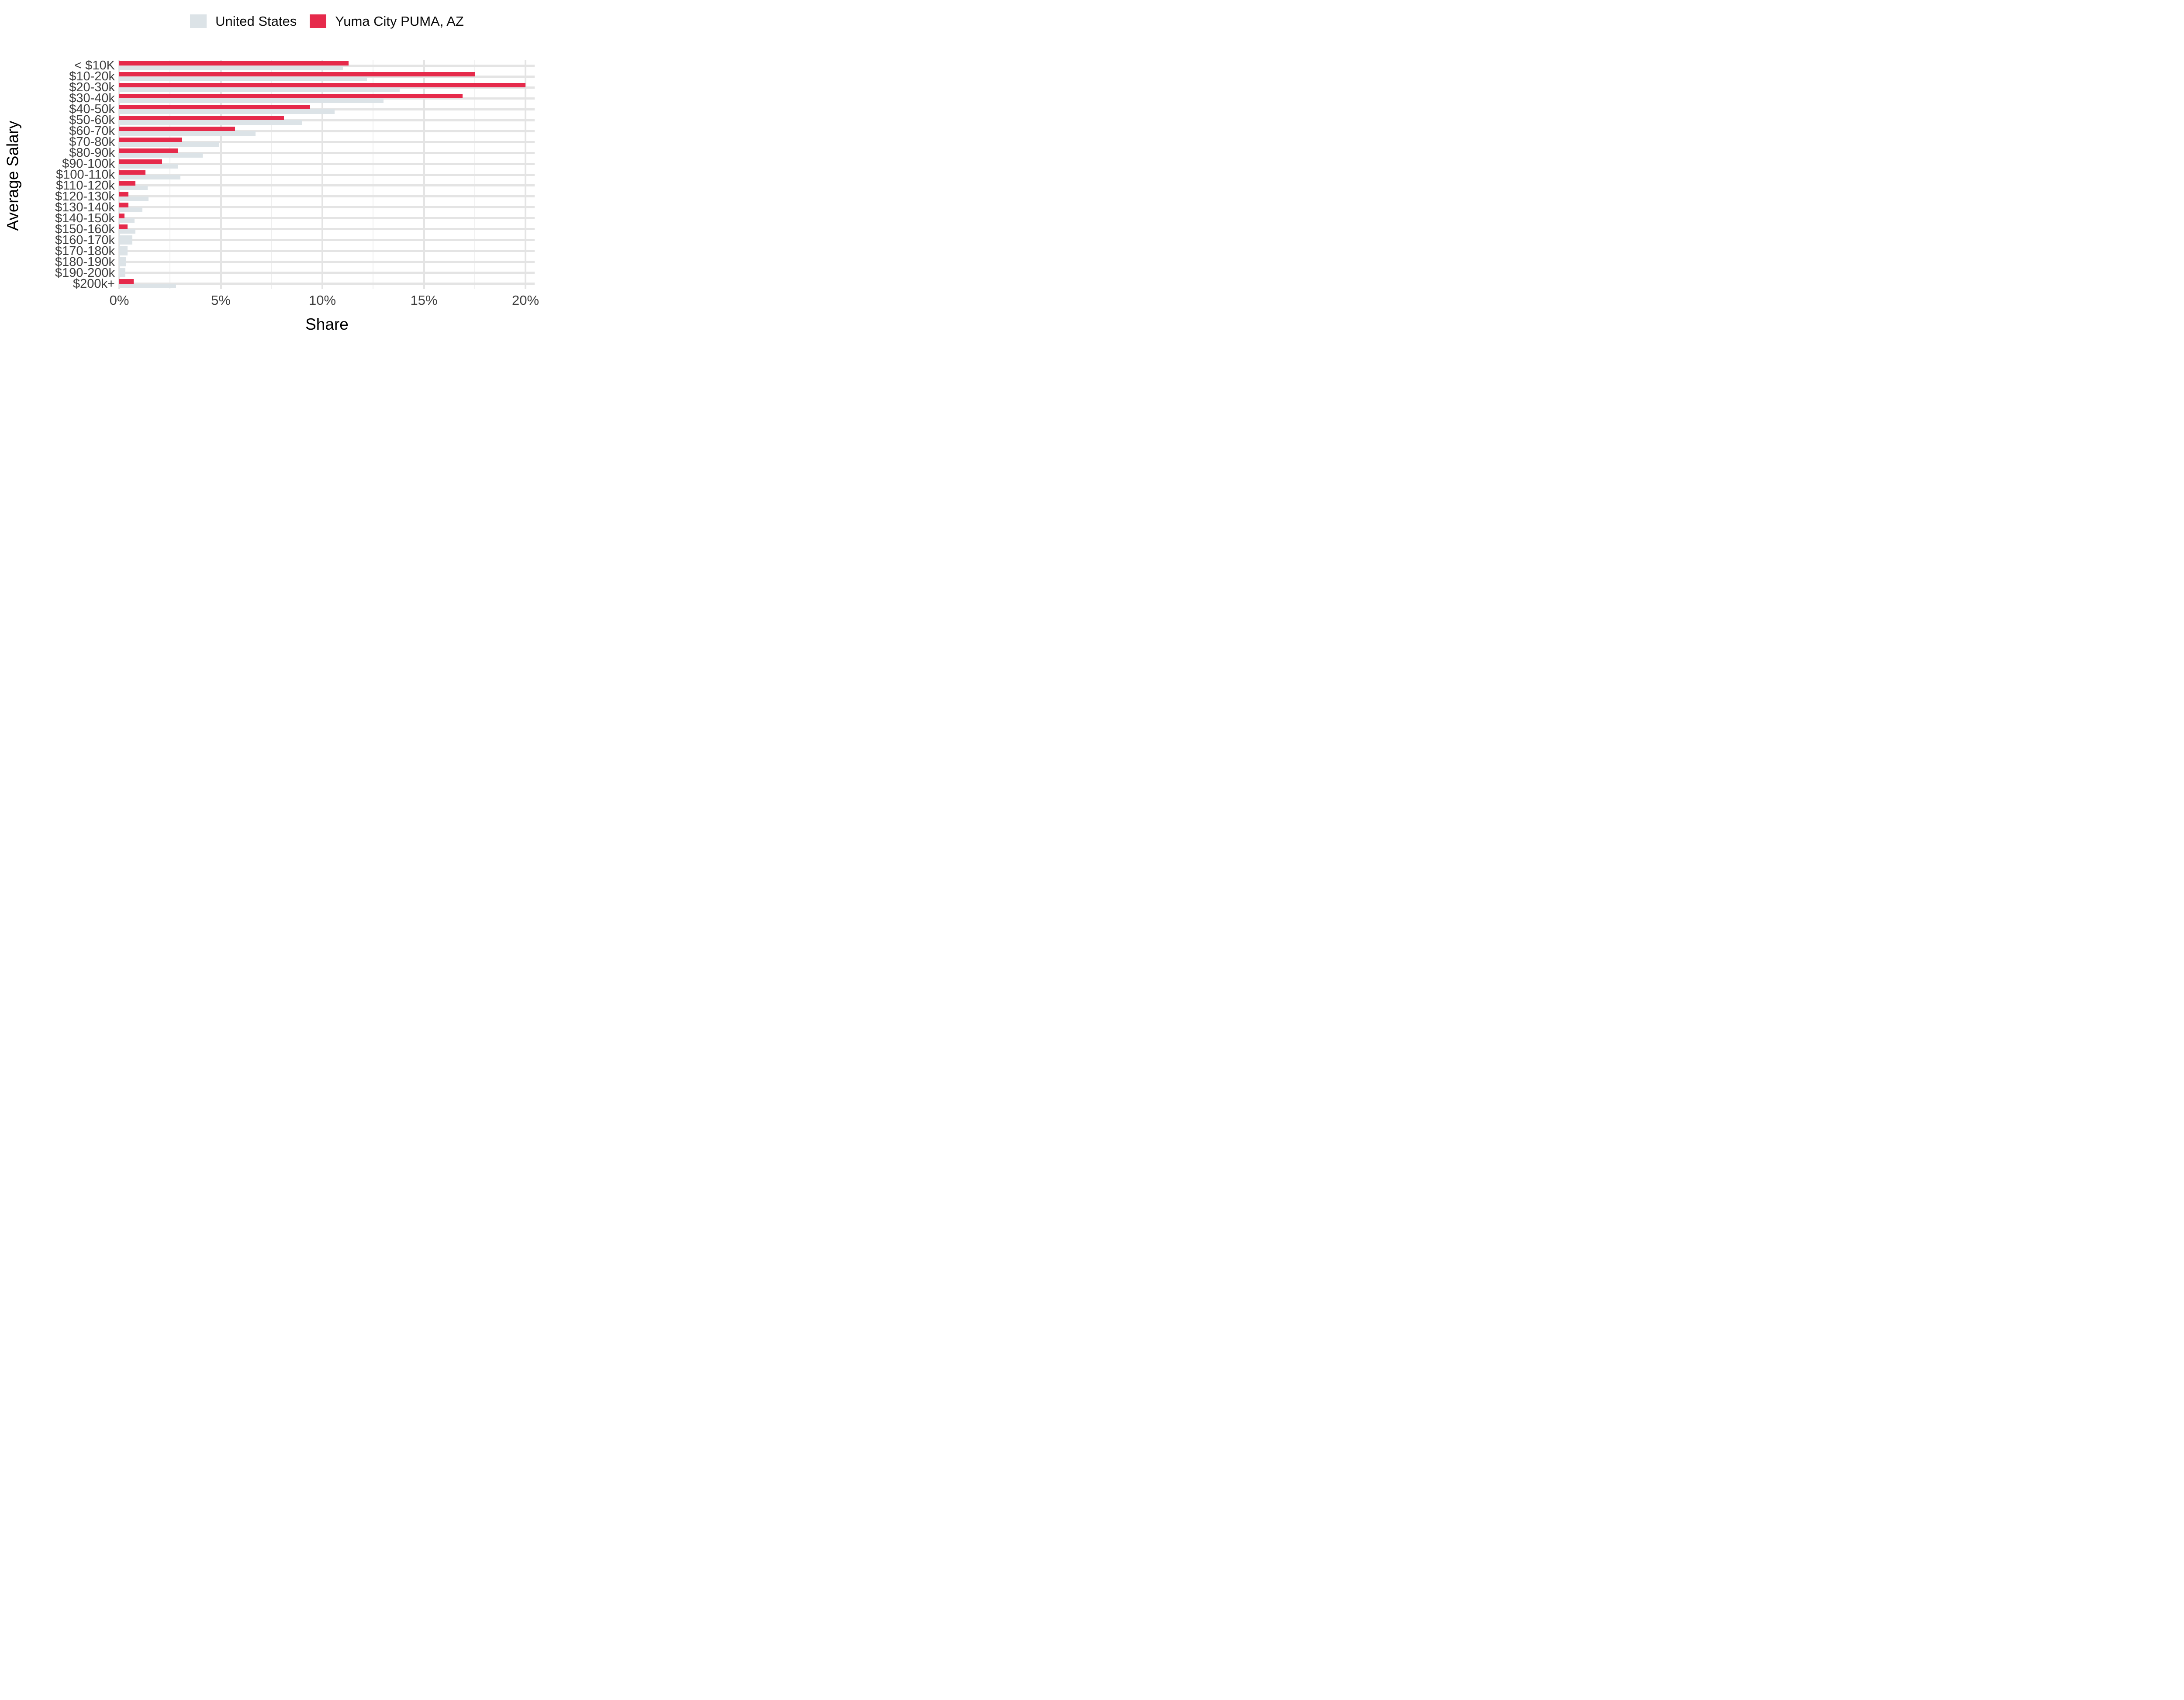  I want to click on bar-yuma-$40-50k, so click(215, 107).